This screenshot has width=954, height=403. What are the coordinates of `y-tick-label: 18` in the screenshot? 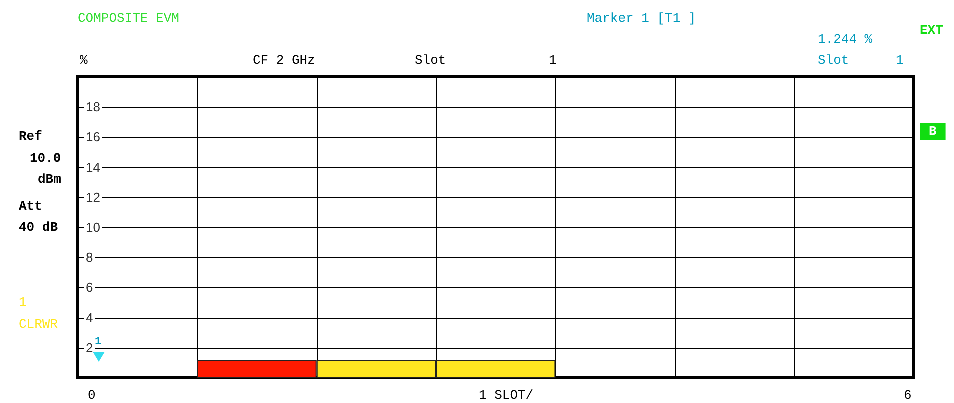 It's located at (93, 107).